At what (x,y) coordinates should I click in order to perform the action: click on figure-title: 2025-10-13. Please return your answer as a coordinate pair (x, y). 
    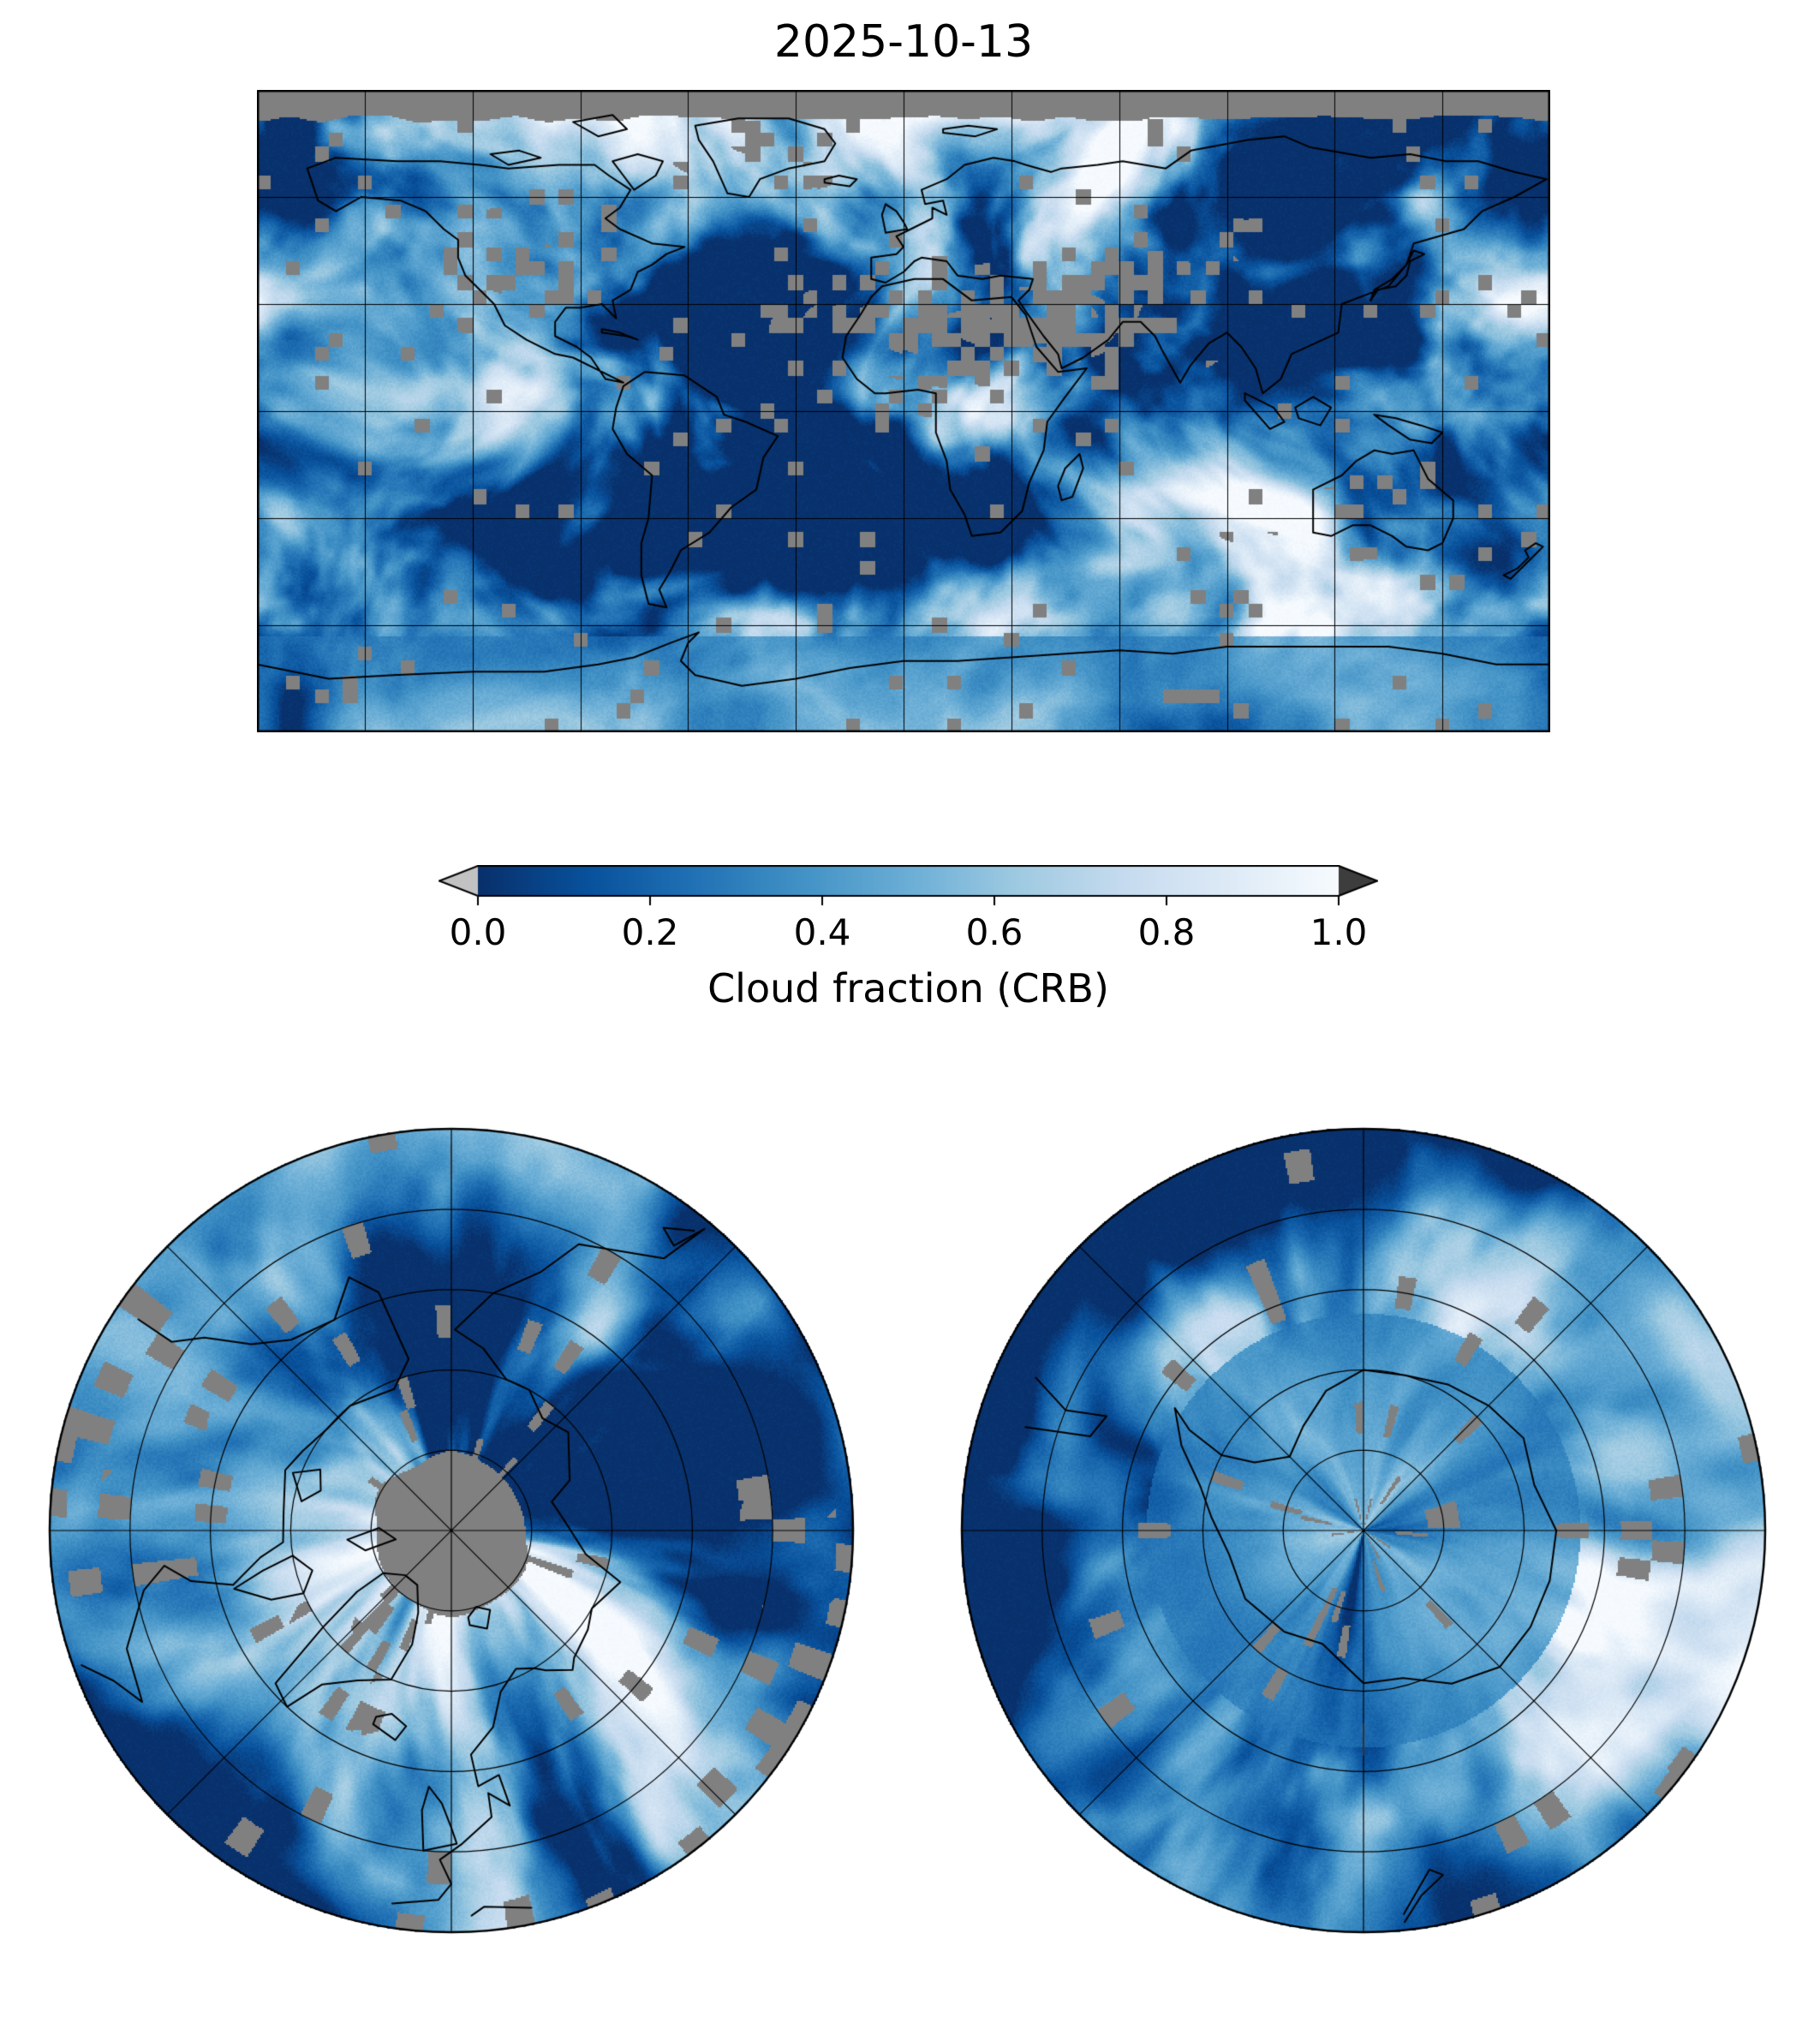
    Looking at the image, I should click on (904, 42).